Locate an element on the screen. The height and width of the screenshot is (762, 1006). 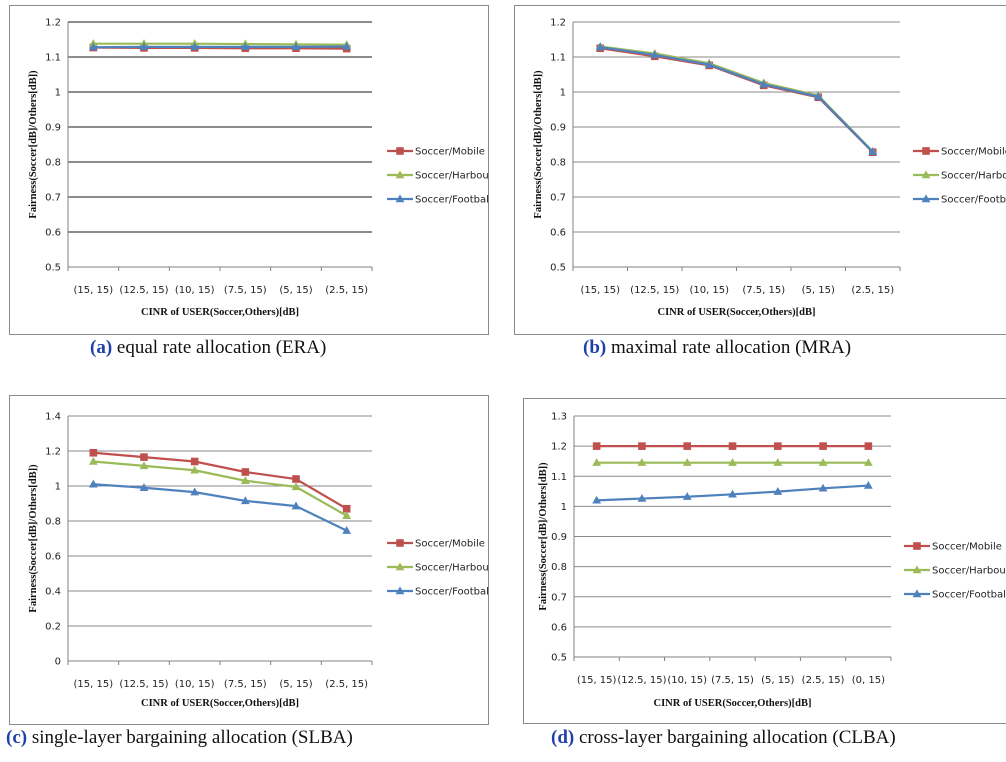
y-tick-label: 1 is located at coordinates (563, 93).